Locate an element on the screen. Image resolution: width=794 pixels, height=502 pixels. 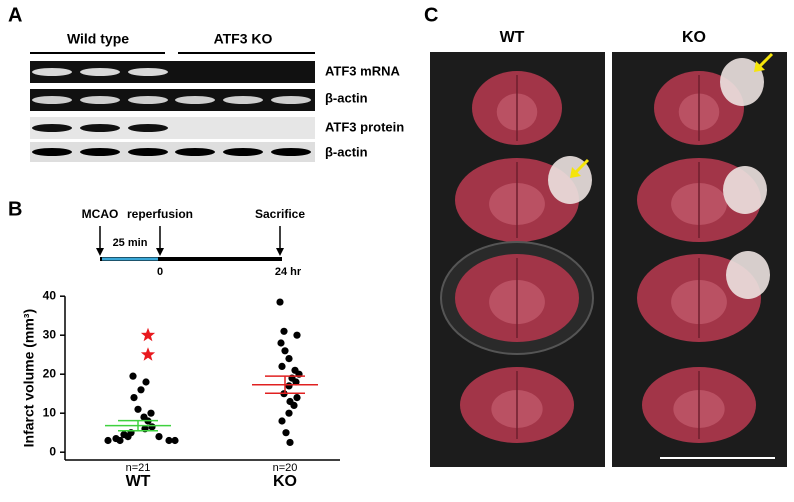
x-tick-label: KO is located at coordinates (285, 481).